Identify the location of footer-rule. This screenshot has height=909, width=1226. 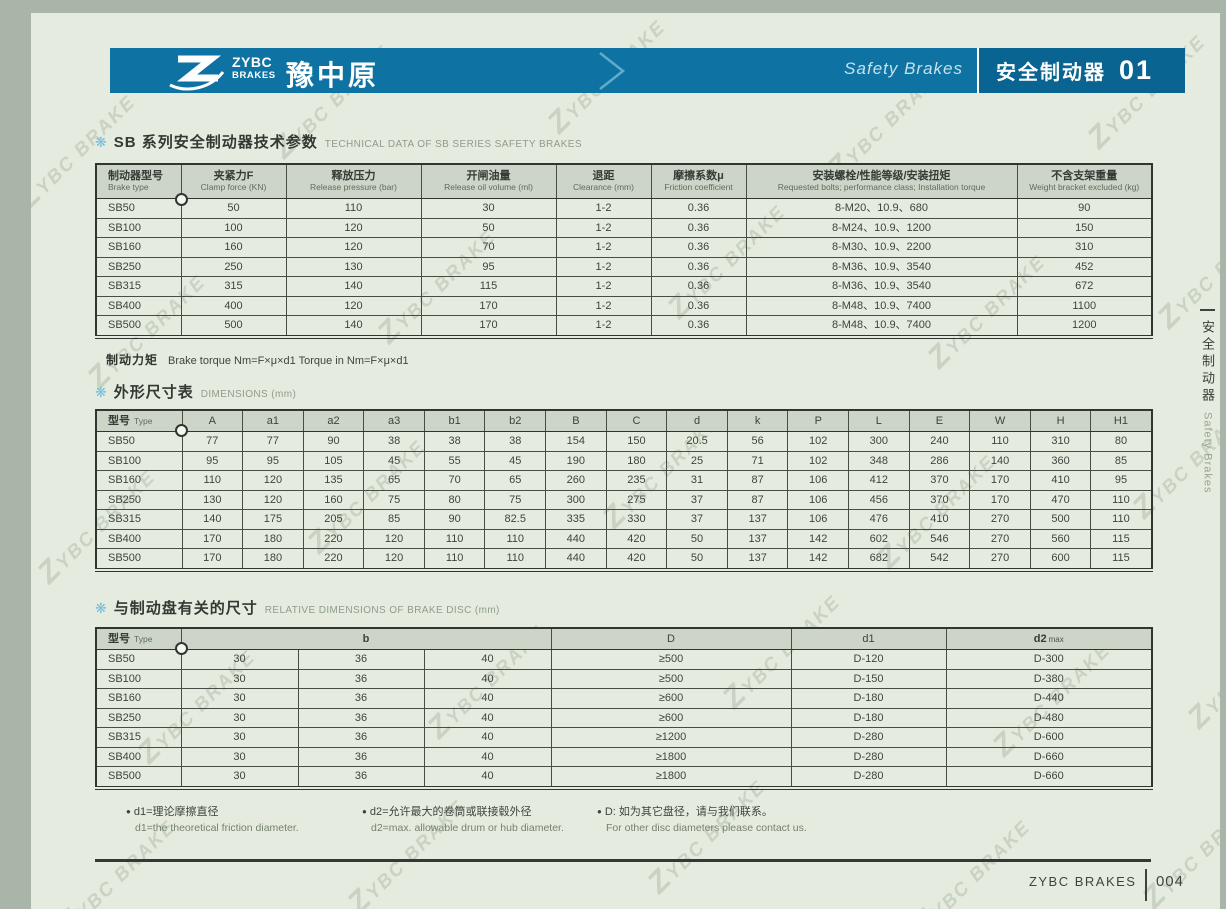
(623, 860).